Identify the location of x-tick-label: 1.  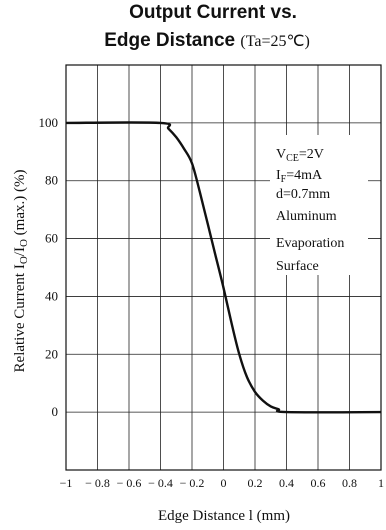
(381, 483).